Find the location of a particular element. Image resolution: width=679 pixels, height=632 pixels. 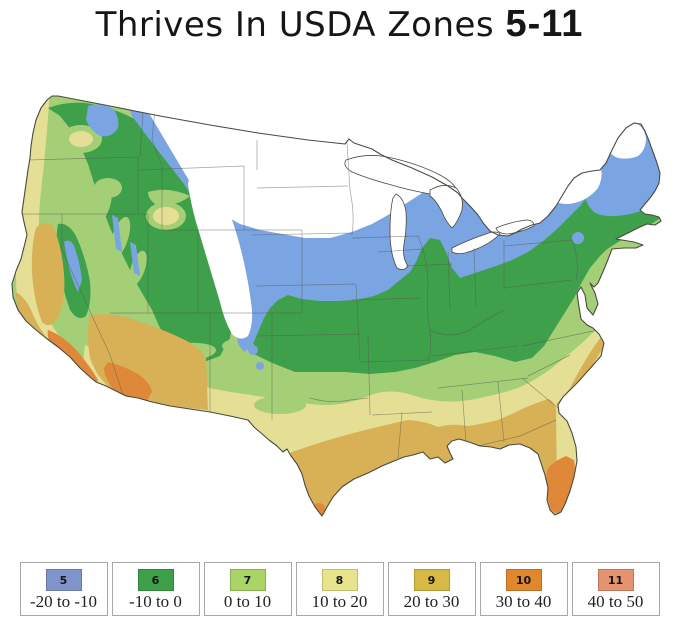

page-title-text: Thrives In USDA Zones is located at coordinates (300, 25).